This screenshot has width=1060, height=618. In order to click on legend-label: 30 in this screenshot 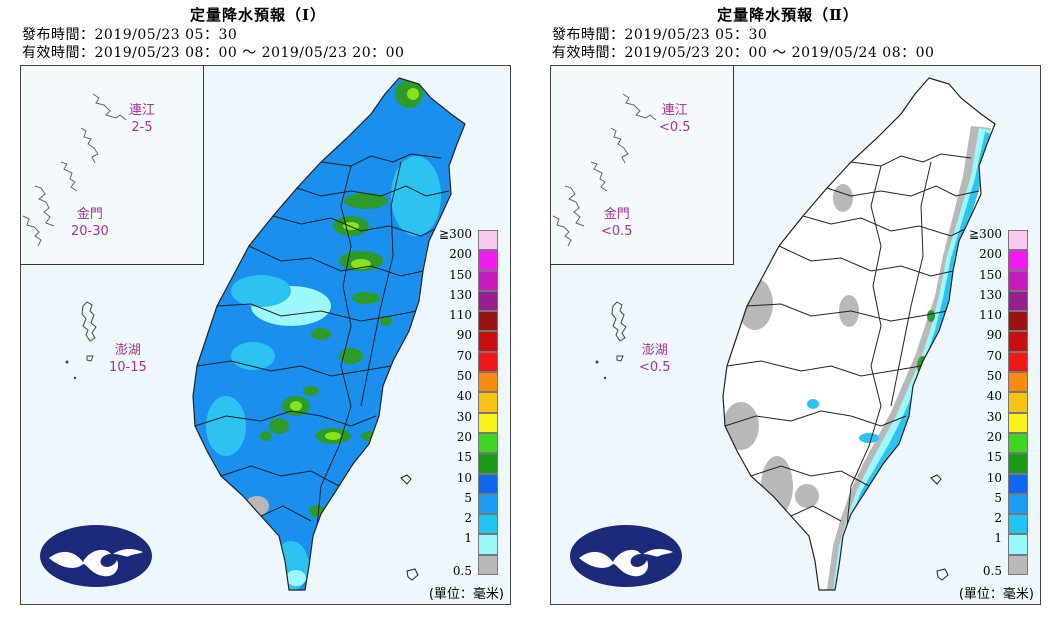, I will do `click(464, 416)`.